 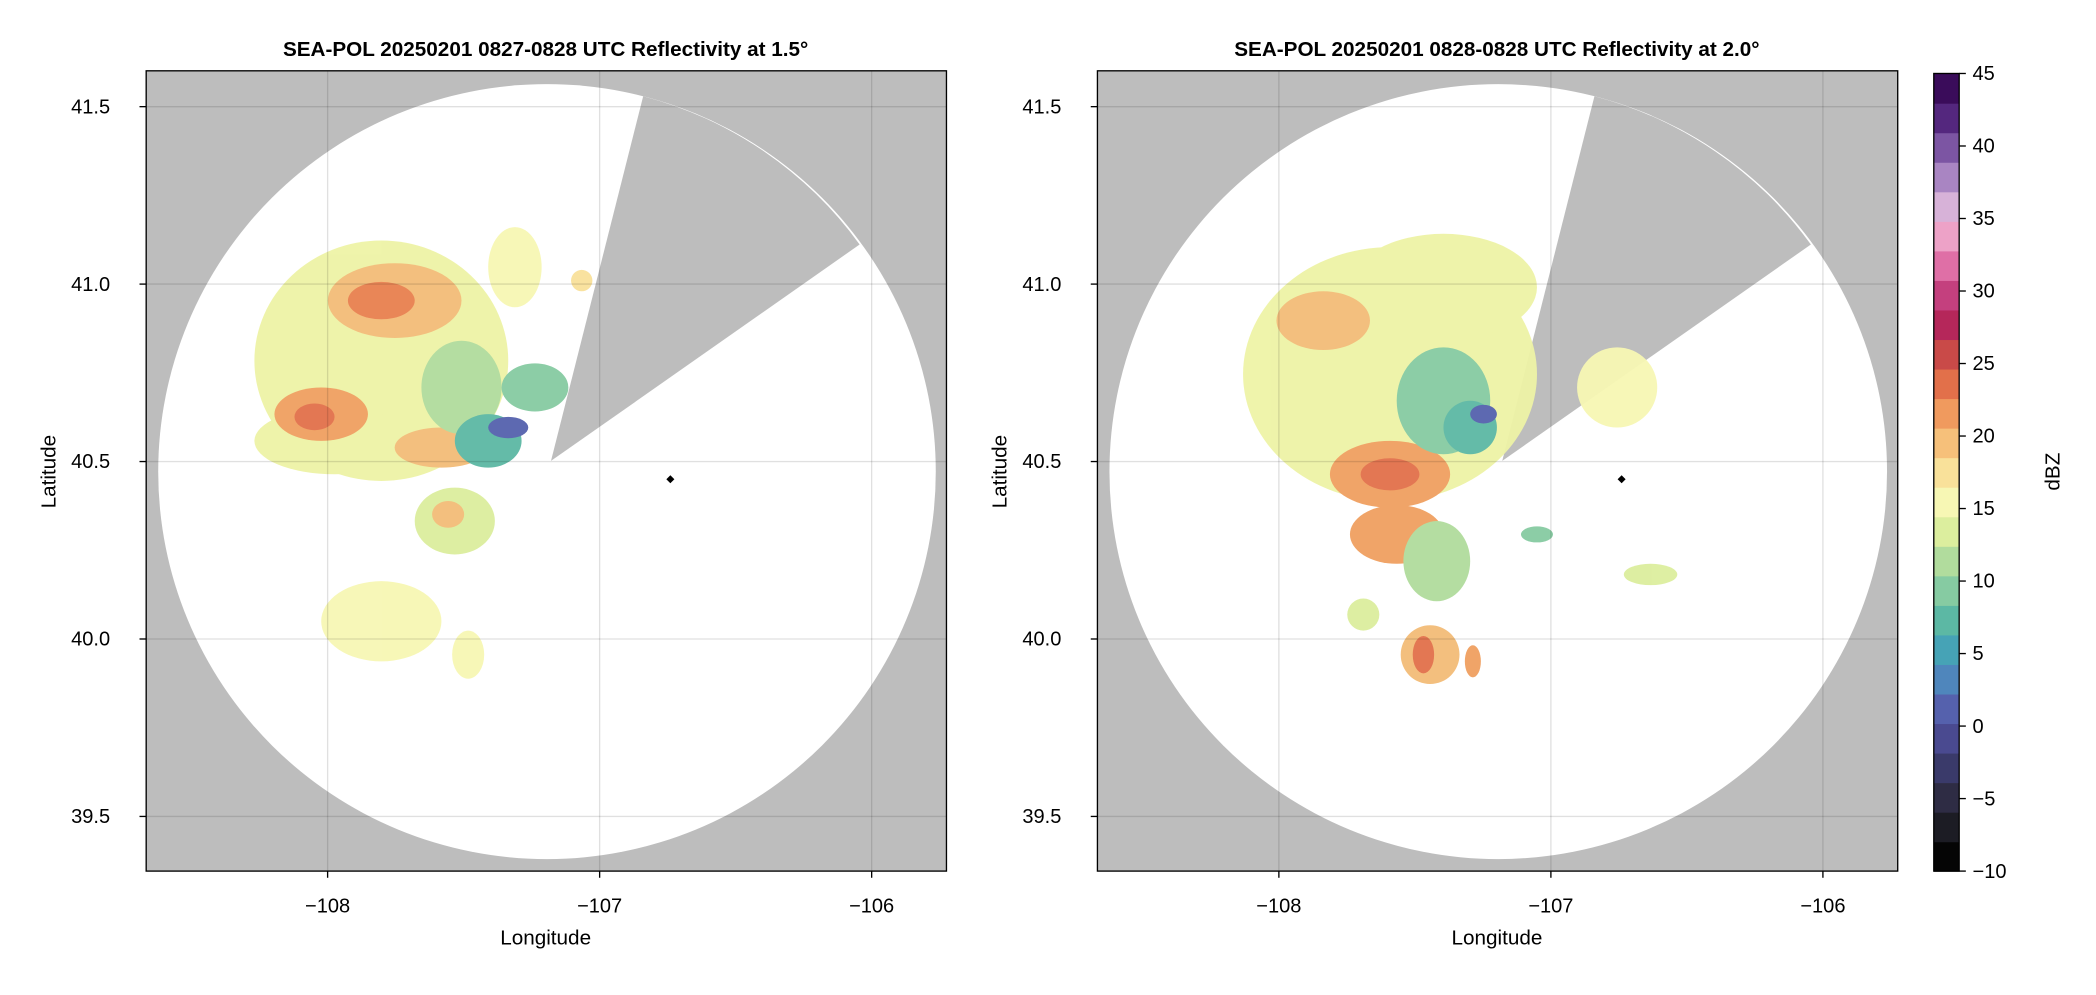 I want to click on colorbar-label: dBZ, so click(x=2052, y=472).